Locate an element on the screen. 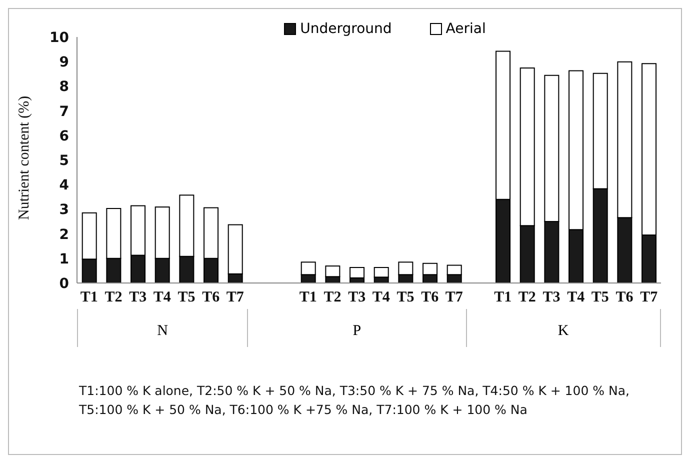  y-axis-title: Nutrient content (%) is located at coordinates (24, 158).